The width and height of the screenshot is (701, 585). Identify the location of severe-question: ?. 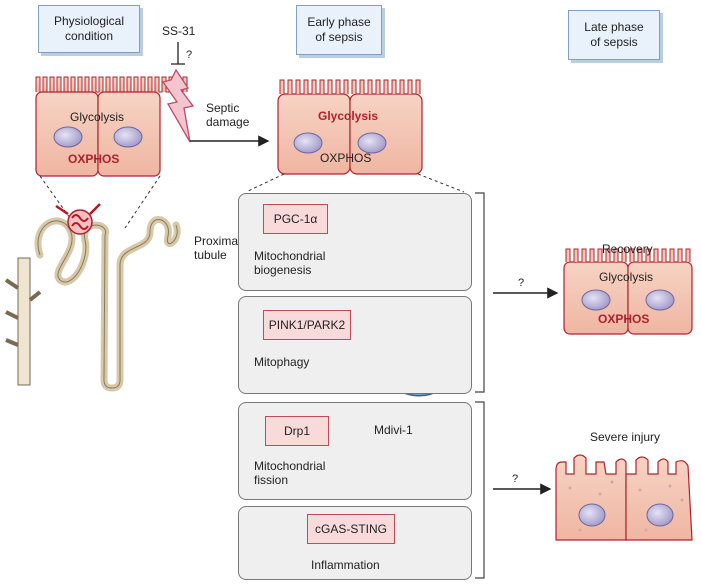
(515, 479).